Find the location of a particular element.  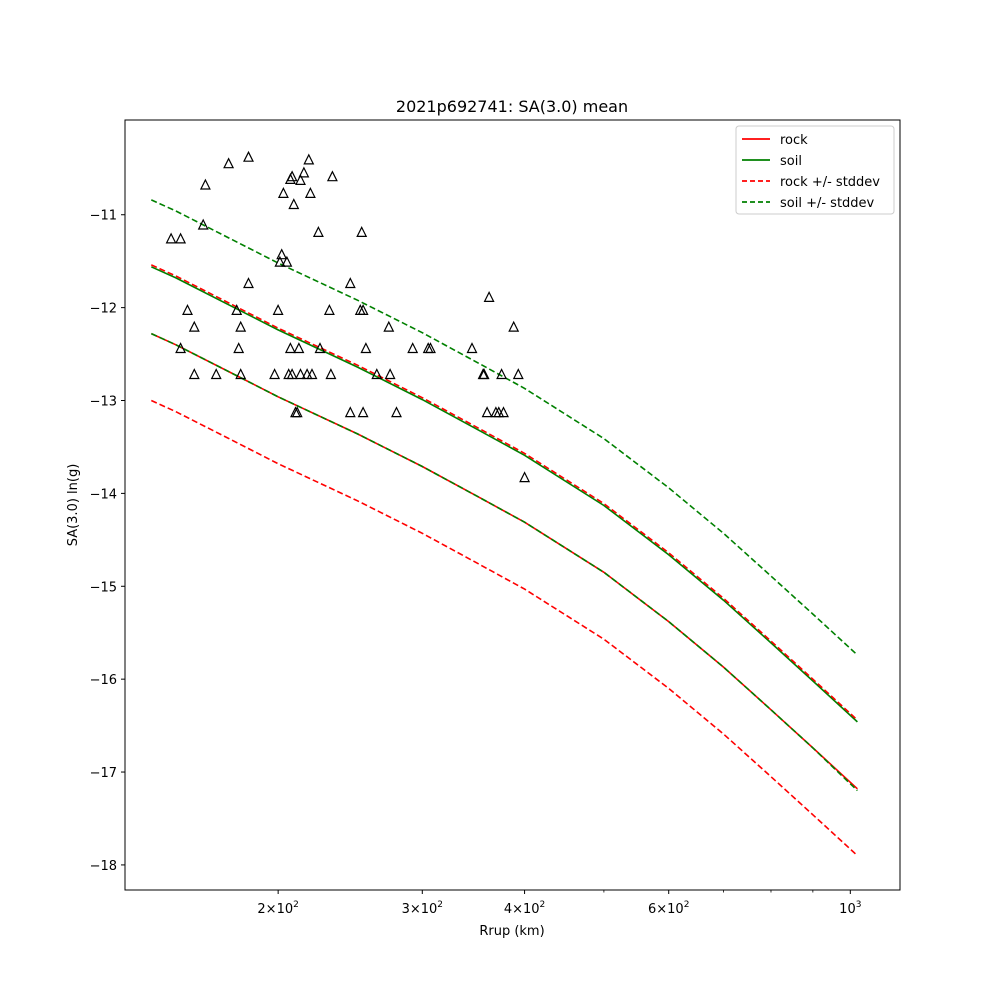

x-tick-label-3: 6×102 is located at coordinates (668, 908).